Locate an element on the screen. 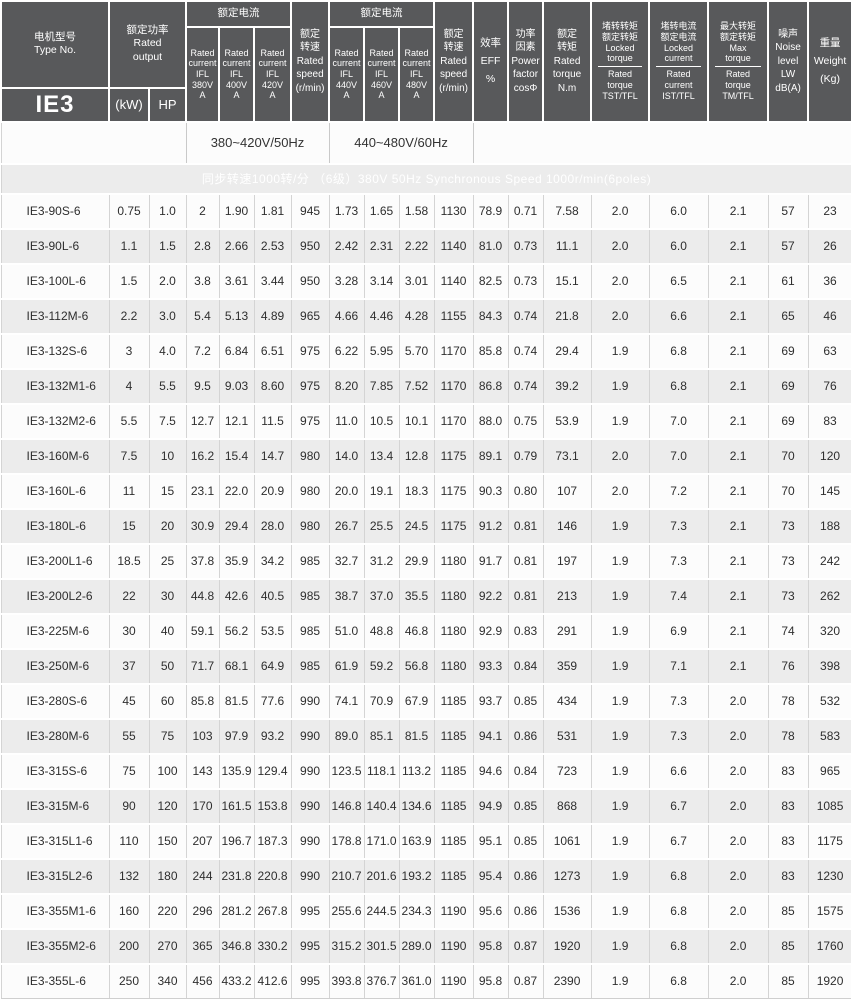 The image size is (851, 999). value-cell: 6.6 is located at coordinates (679, 316).